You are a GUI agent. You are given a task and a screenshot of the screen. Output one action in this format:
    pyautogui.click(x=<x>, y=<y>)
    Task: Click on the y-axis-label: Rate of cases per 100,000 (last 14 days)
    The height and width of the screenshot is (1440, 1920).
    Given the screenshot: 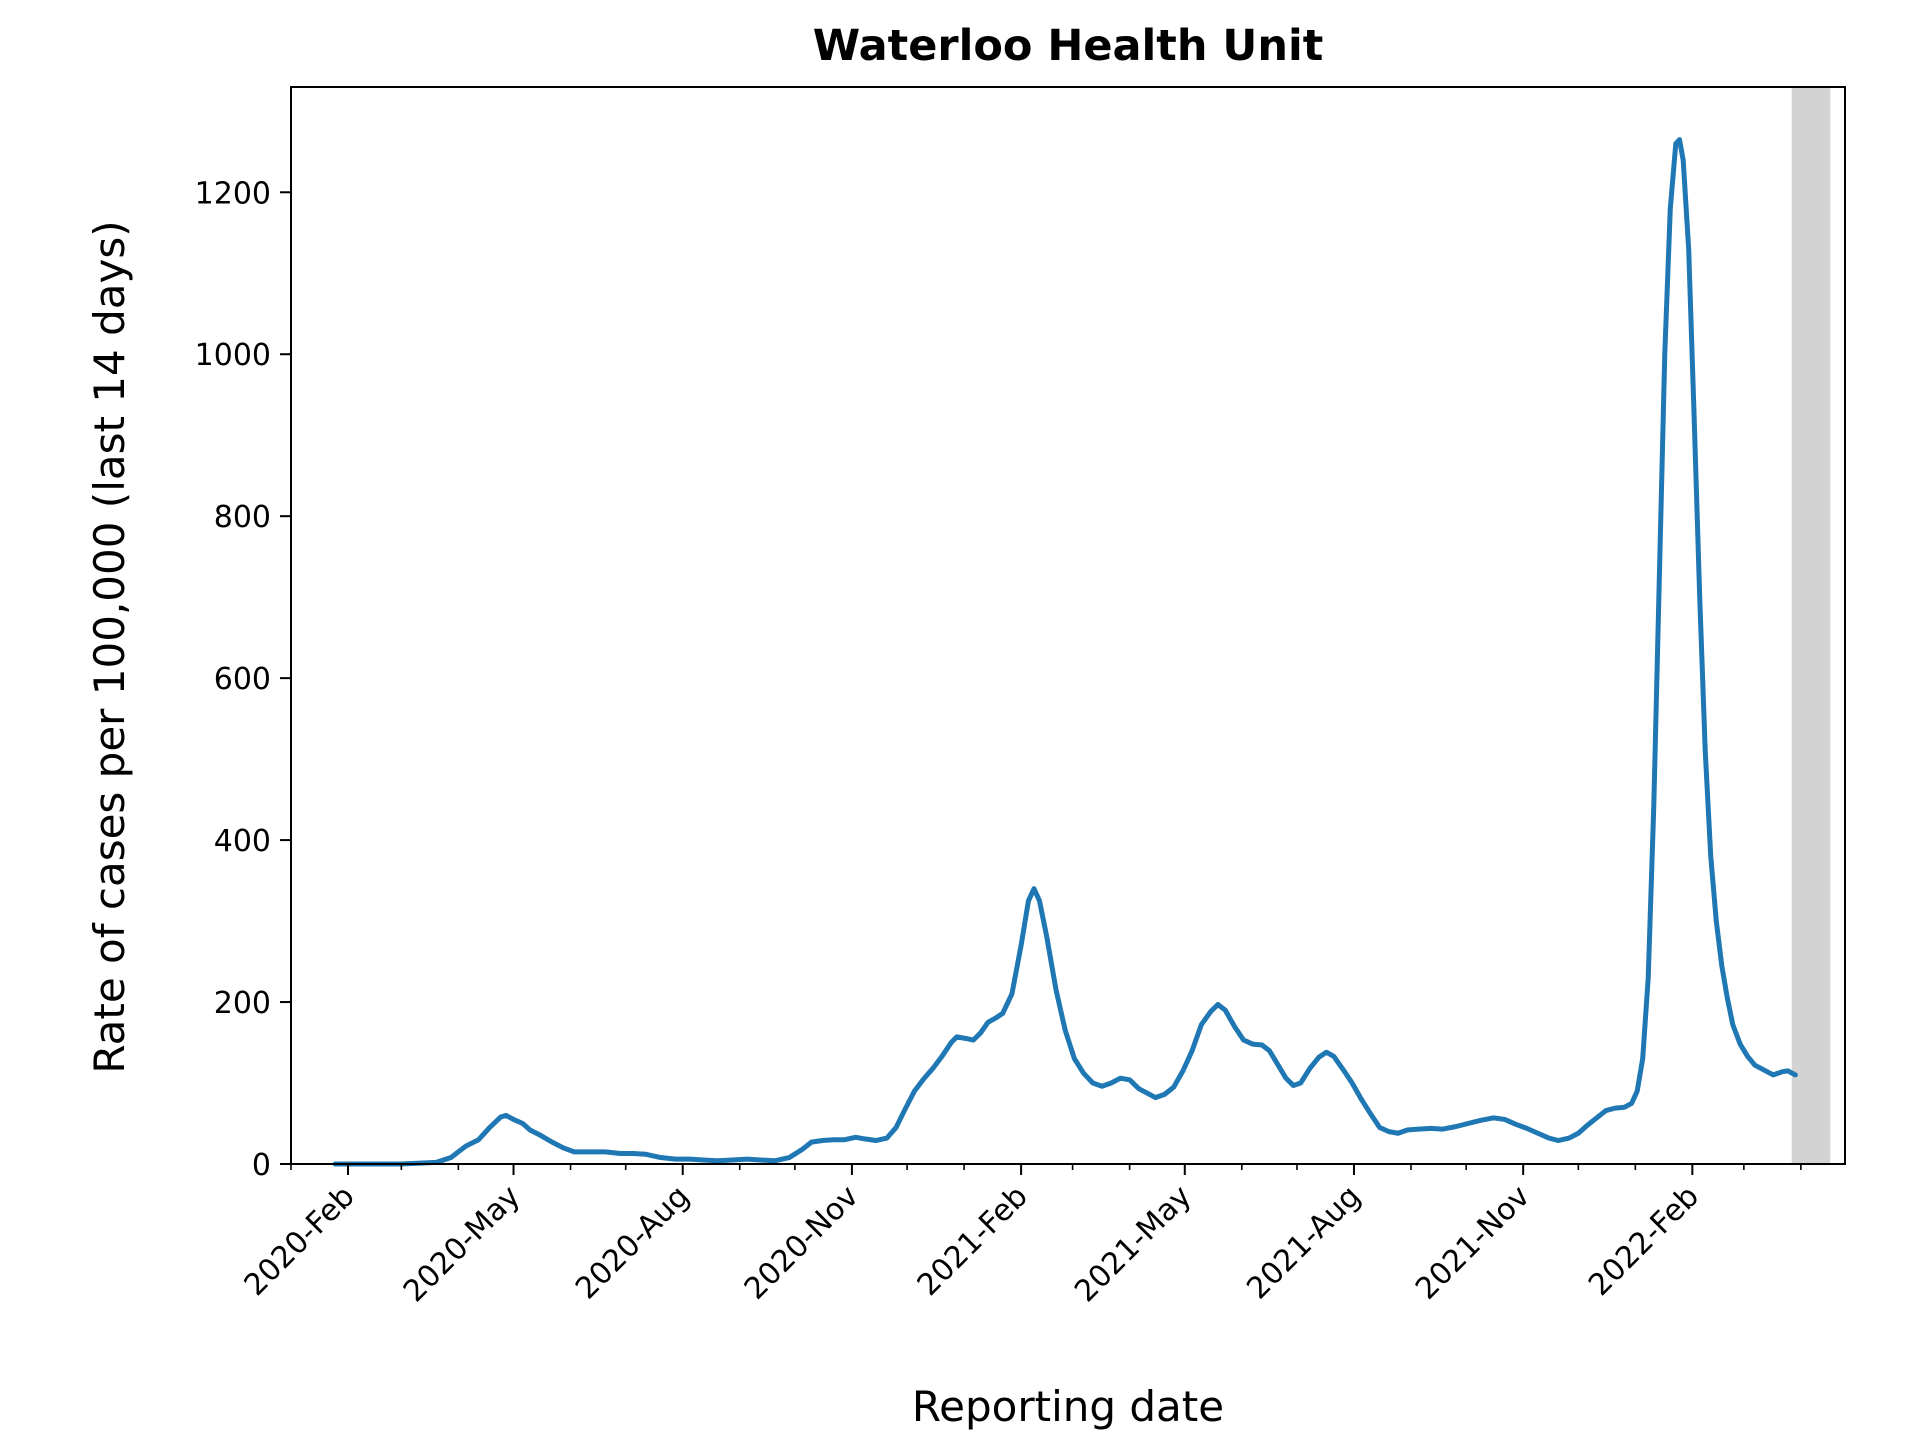 What is the action you would take?
    pyautogui.click(x=109, y=646)
    